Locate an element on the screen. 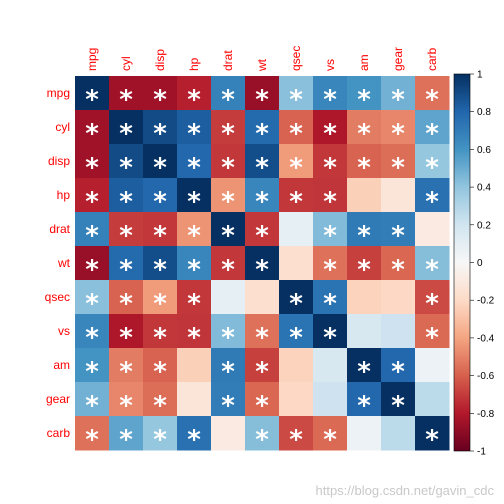 Image resolution: width=504 pixels, height=504 pixels. colorbar-tick-label: 1 is located at coordinates (480, 75).